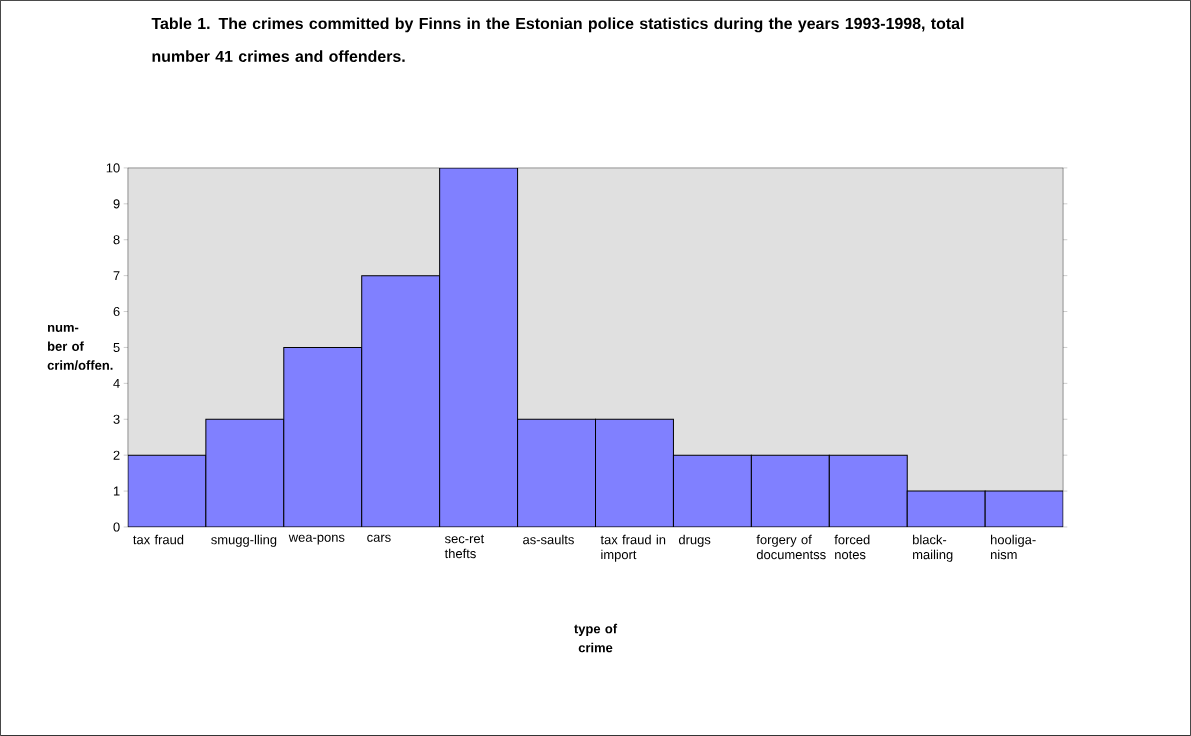 This screenshot has height=736, width=1191. I want to click on chart-title: Table 1. The crimes committed by Finns in the Estonian police statistics during the years 1993-1998, total number 41 crimes and offenders., so click(557, 40).